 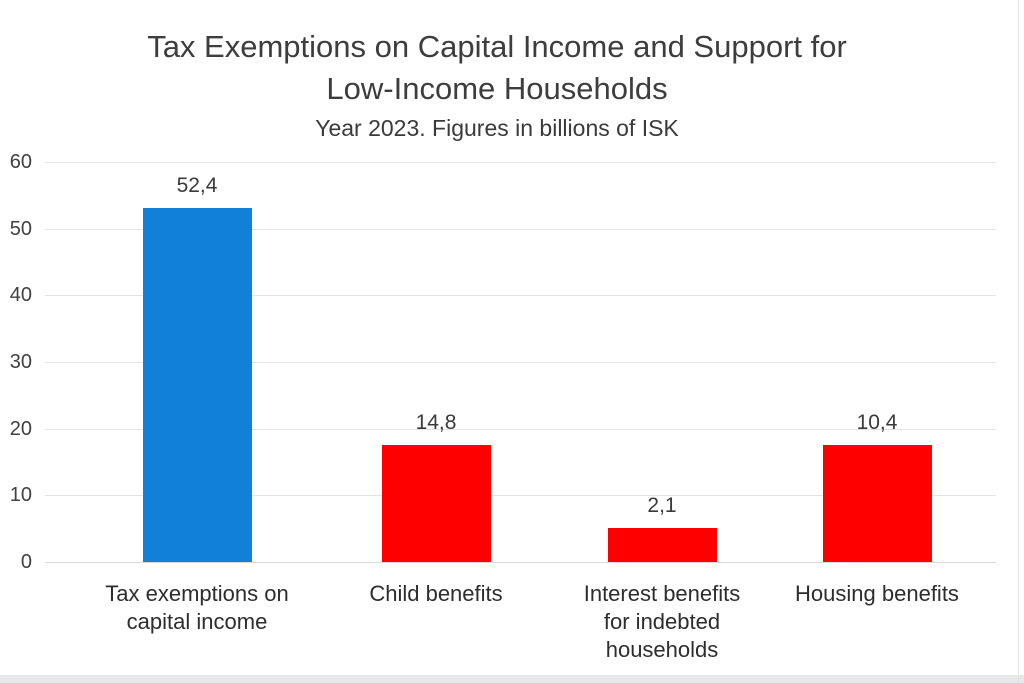 What do you see at coordinates (1018, 341) in the screenshot?
I see `right-edge-border` at bounding box center [1018, 341].